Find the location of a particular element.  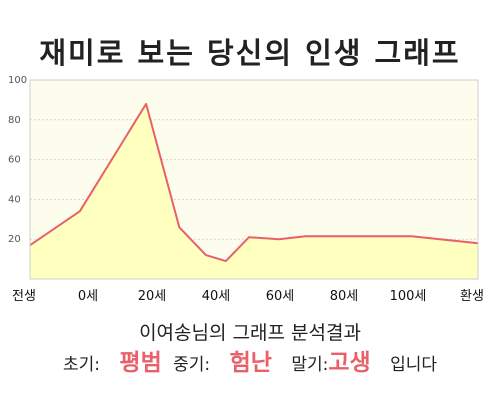

x-tick-label: 60세 is located at coordinates (280, 296).